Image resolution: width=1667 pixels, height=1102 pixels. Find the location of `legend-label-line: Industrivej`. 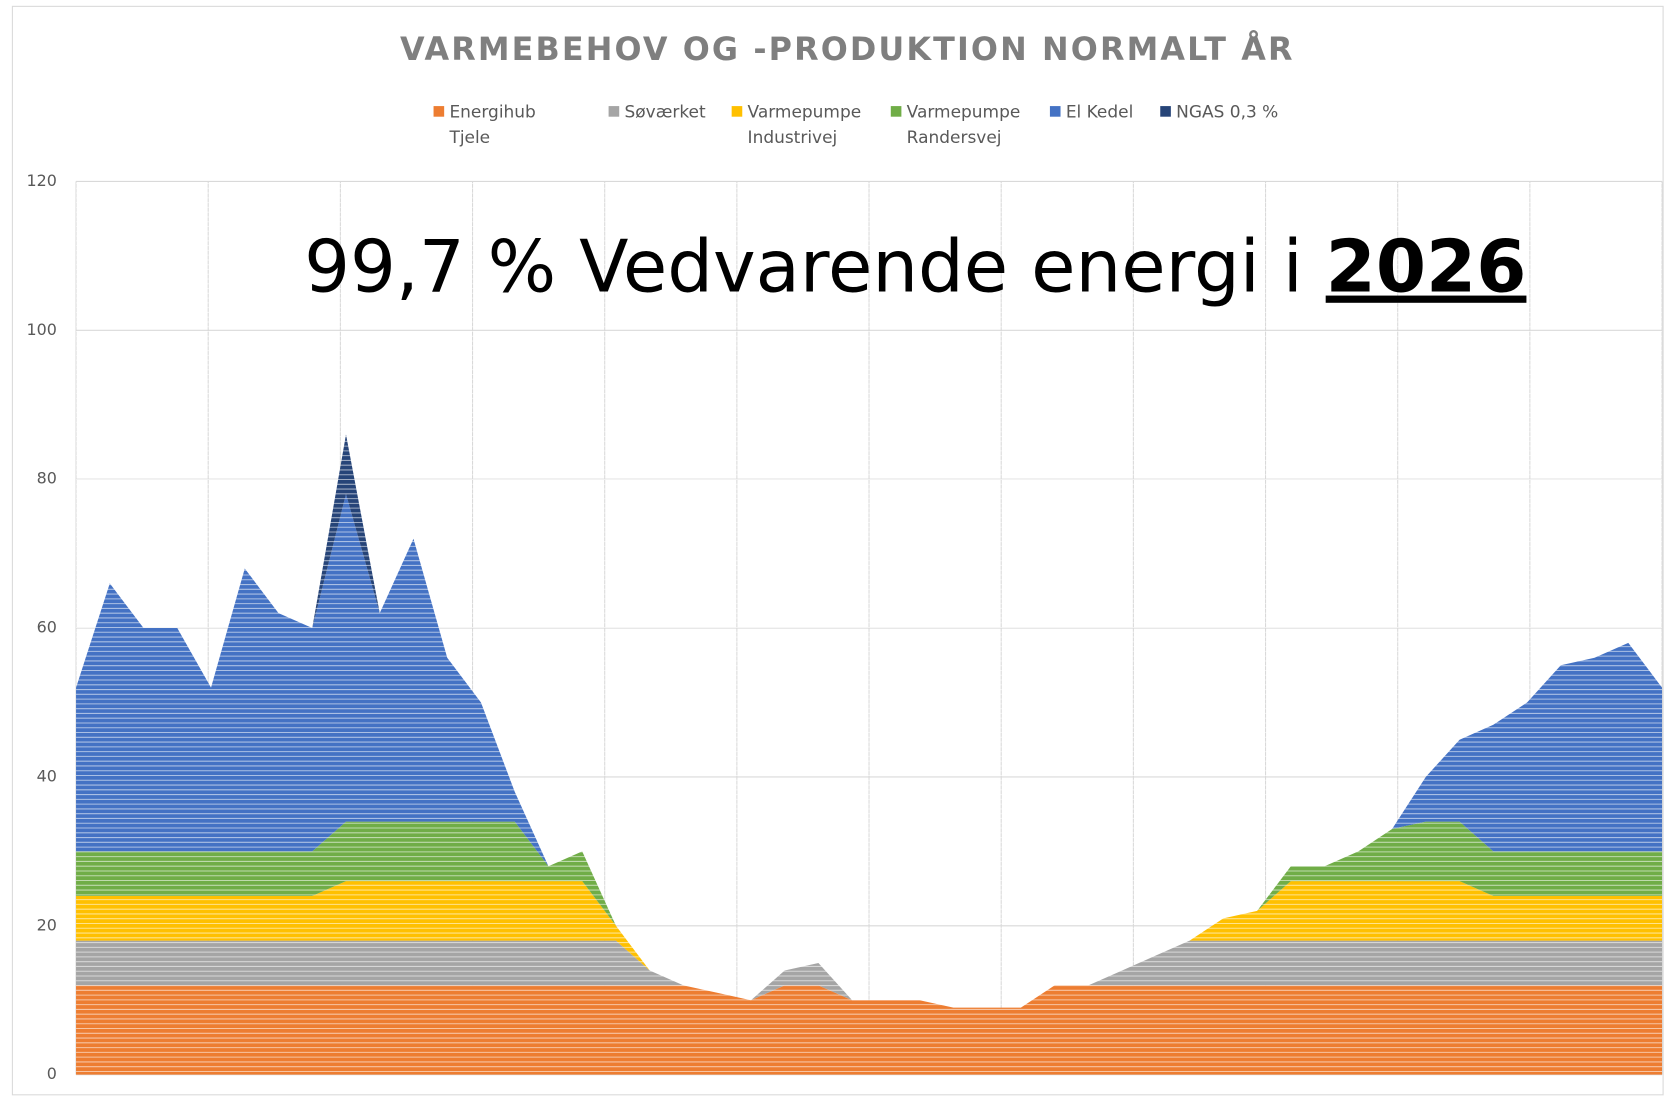

legend-label-line: Industrivej is located at coordinates (793, 138).